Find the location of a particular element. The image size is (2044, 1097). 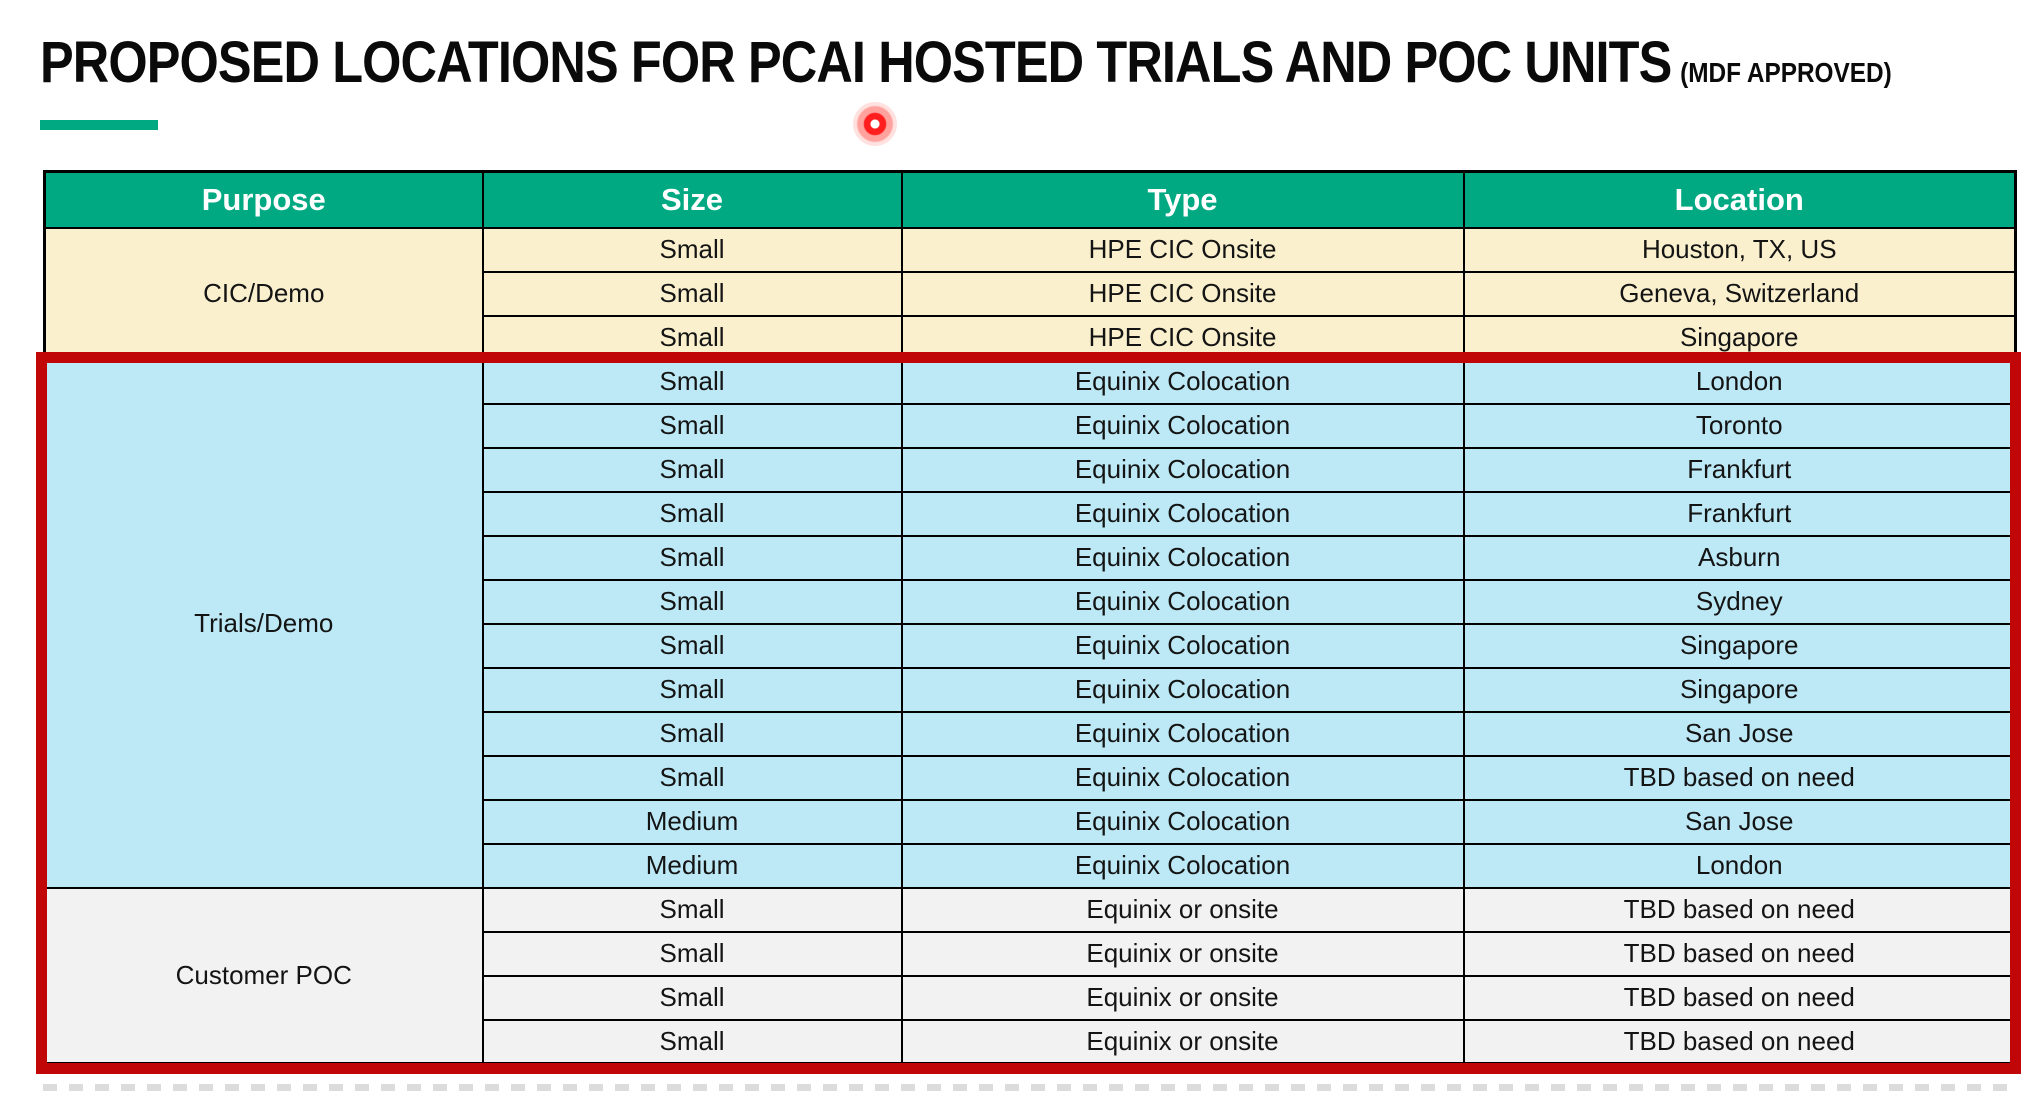

location-cell: Houston, TX, US is located at coordinates (1739, 249).